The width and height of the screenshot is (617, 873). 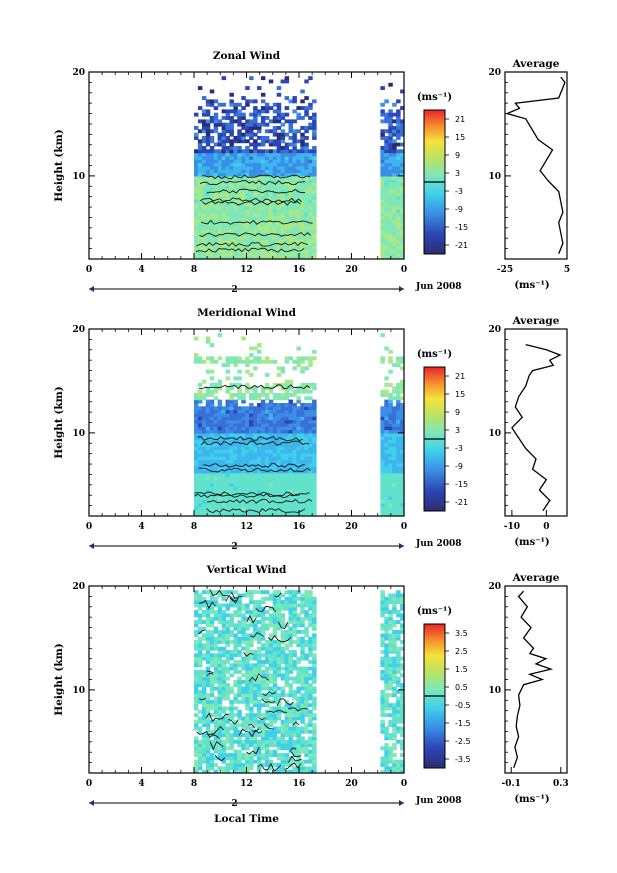 What do you see at coordinates (512, 527) in the screenshot?
I see `profile-x-tick-label: -10` at bounding box center [512, 527].